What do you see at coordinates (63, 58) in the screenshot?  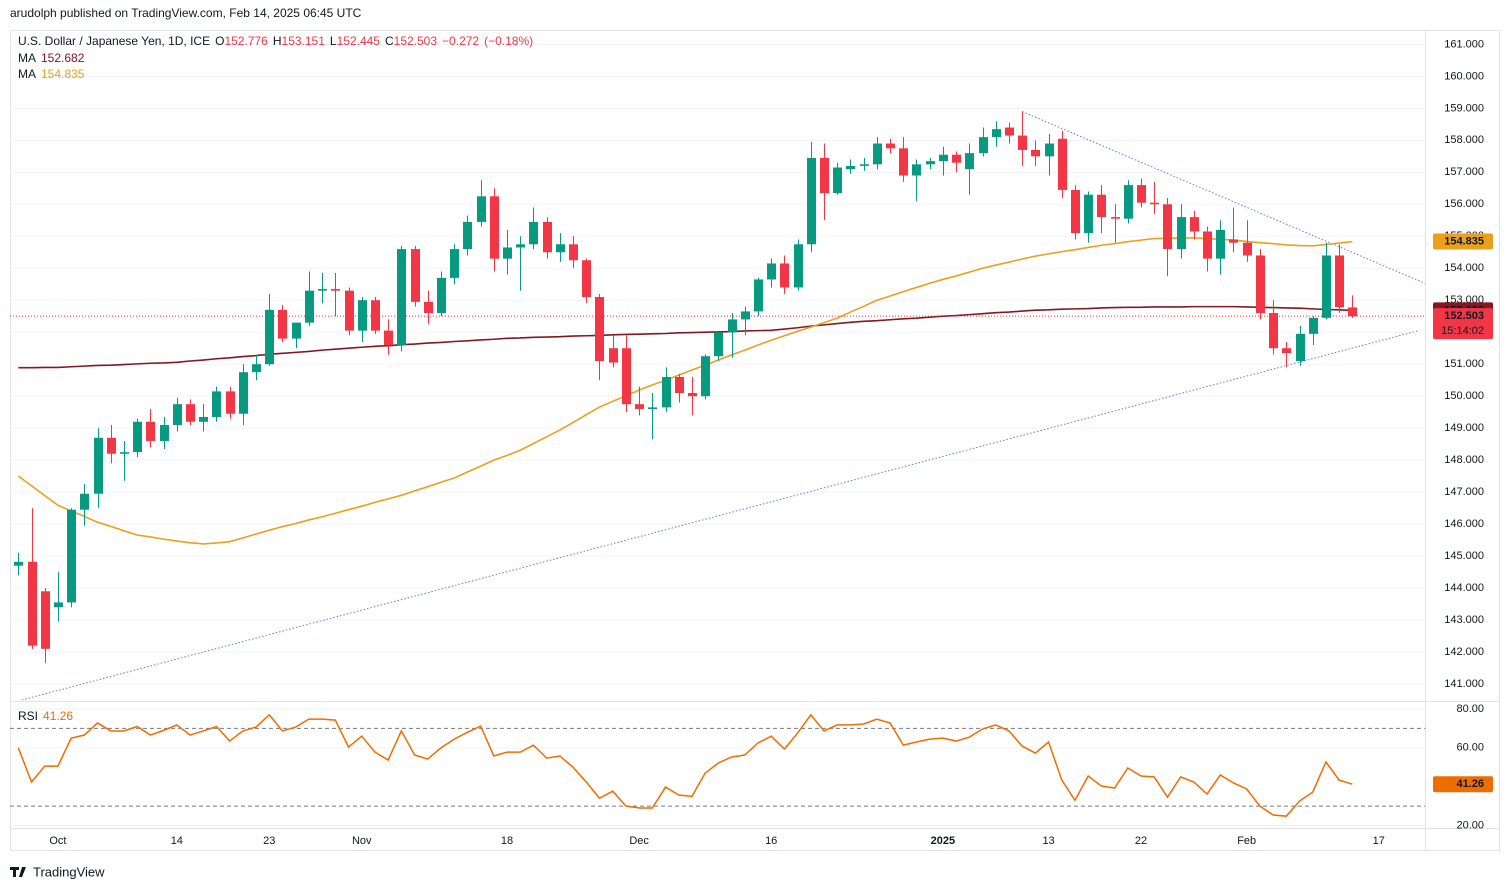 I see `ma-value: 152.682` at bounding box center [63, 58].